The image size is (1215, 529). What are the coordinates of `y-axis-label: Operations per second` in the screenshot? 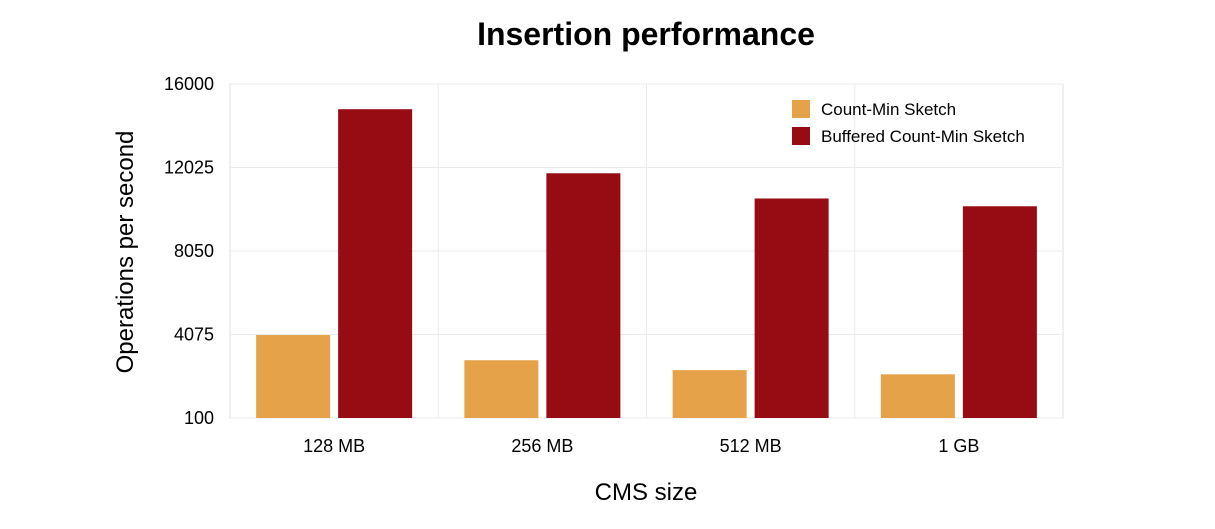 It's located at (125, 252).